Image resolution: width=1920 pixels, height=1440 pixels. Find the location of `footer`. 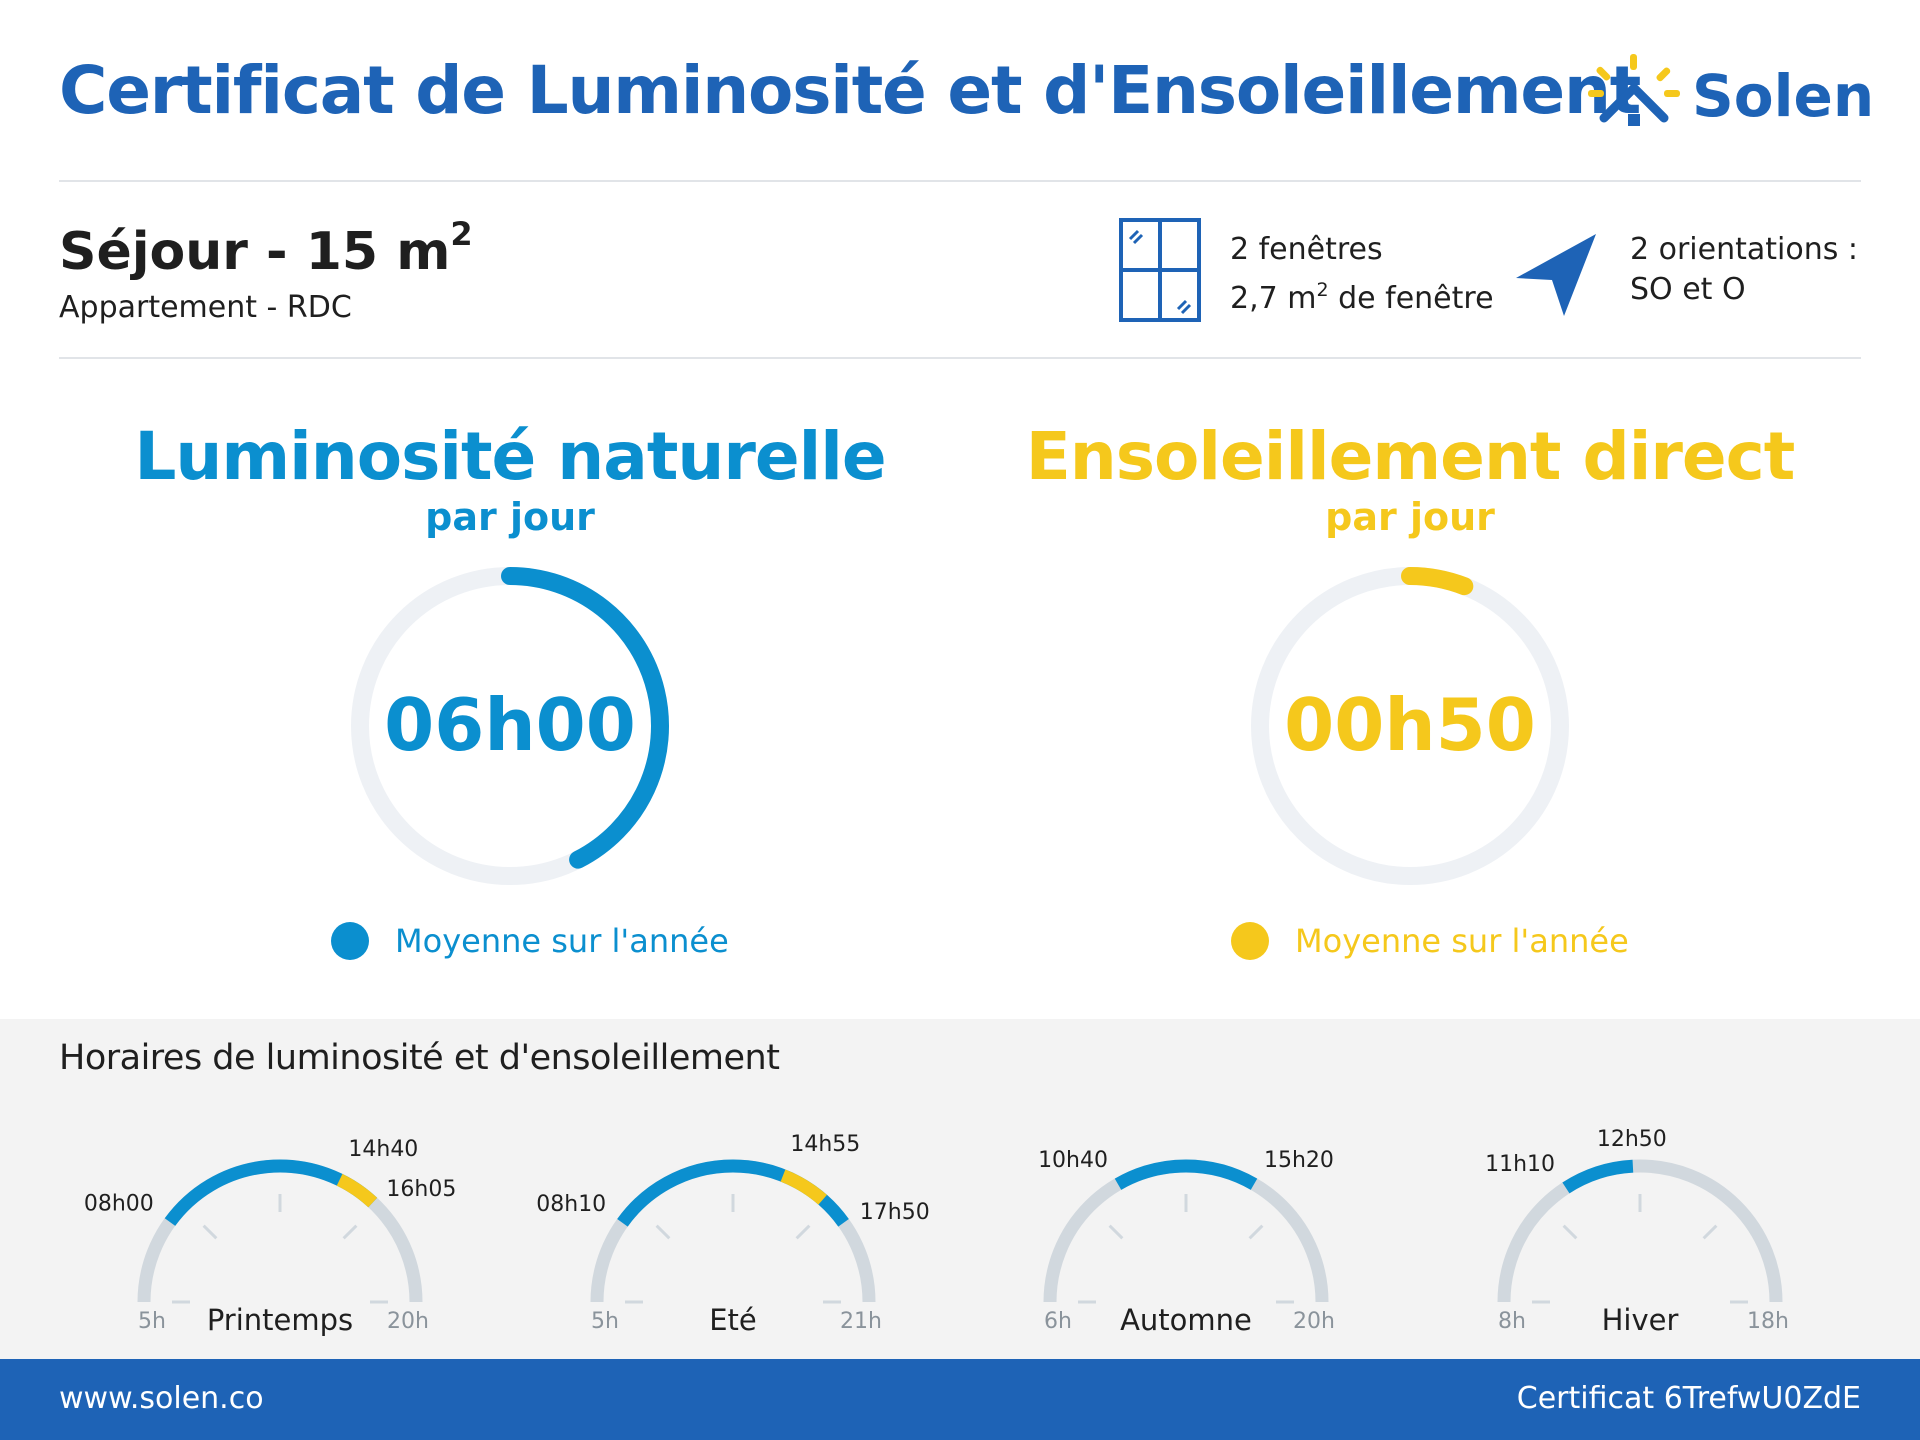

footer is located at coordinates (960, 1399).